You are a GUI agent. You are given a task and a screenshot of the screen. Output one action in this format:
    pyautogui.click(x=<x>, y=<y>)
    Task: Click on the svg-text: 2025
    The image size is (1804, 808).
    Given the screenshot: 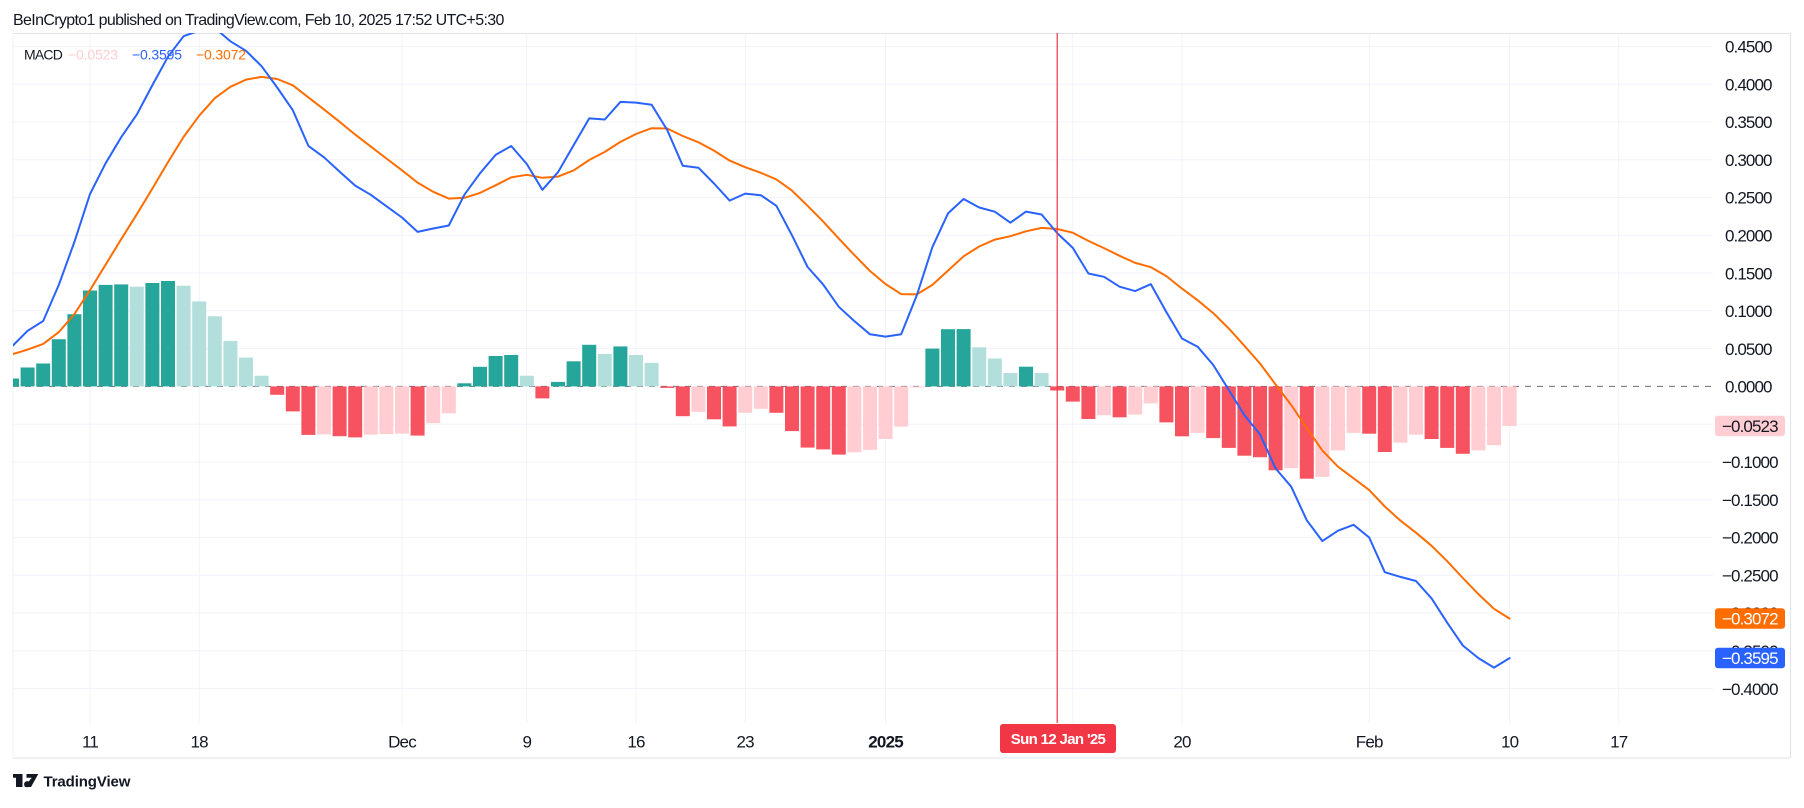 What is the action you would take?
    pyautogui.click(x=885, y=742)
    